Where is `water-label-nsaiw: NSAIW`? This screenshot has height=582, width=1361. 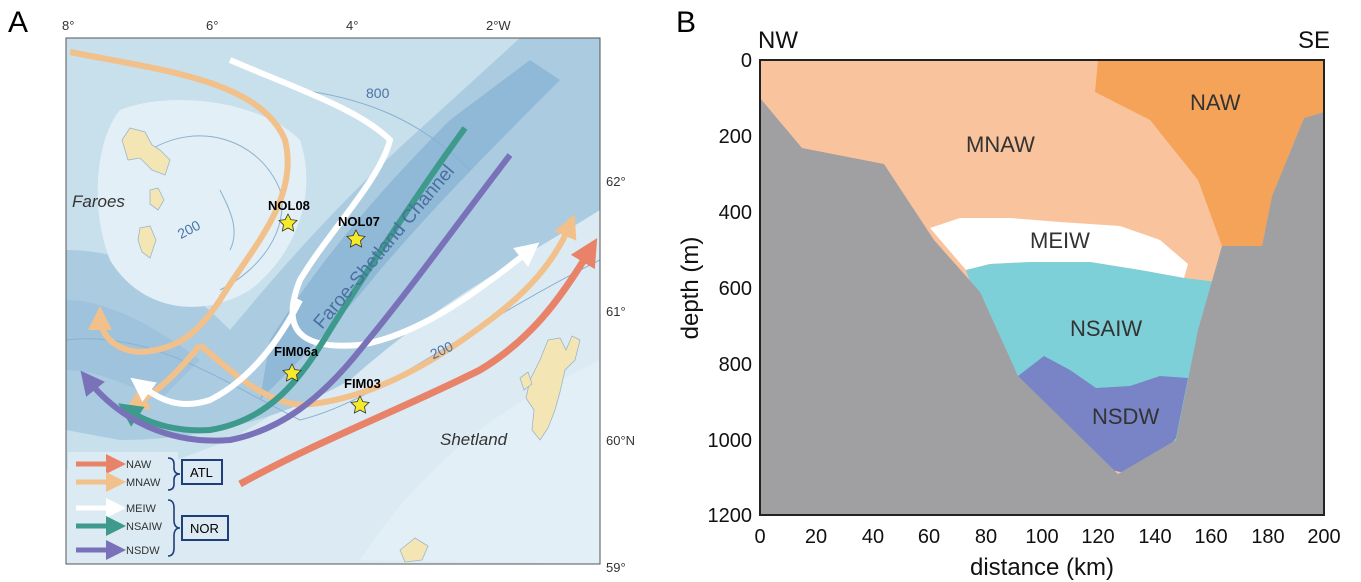 water-label-nsaiw: NSAIW is located at coordinates (1106, 328).